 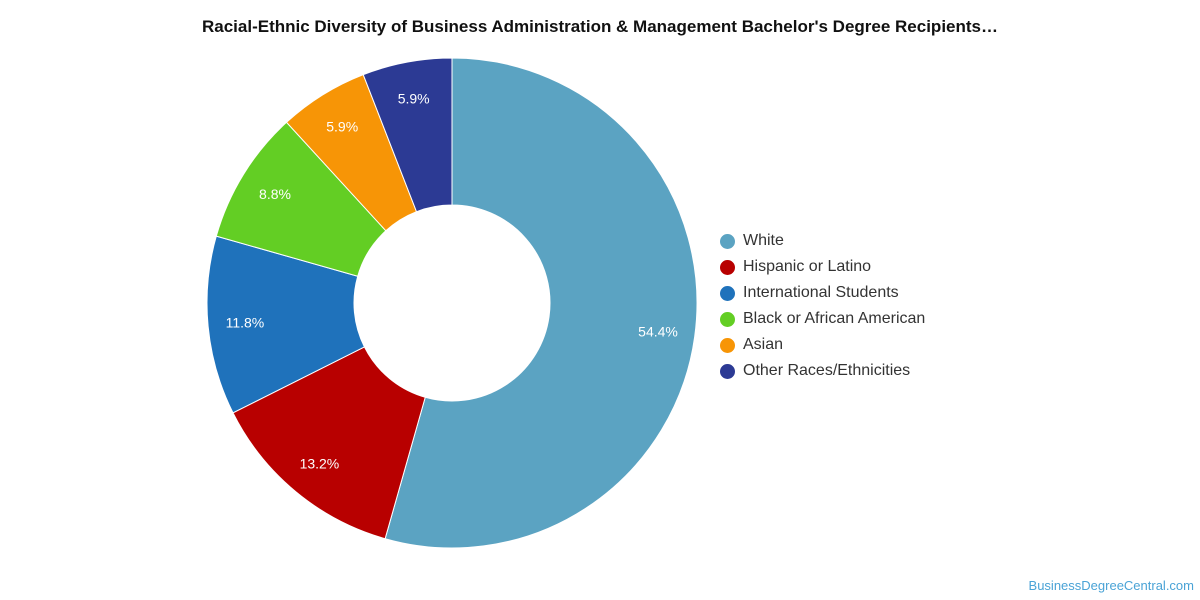 I want to click on legend-item-2: International Students, so click(x=822, y=293).